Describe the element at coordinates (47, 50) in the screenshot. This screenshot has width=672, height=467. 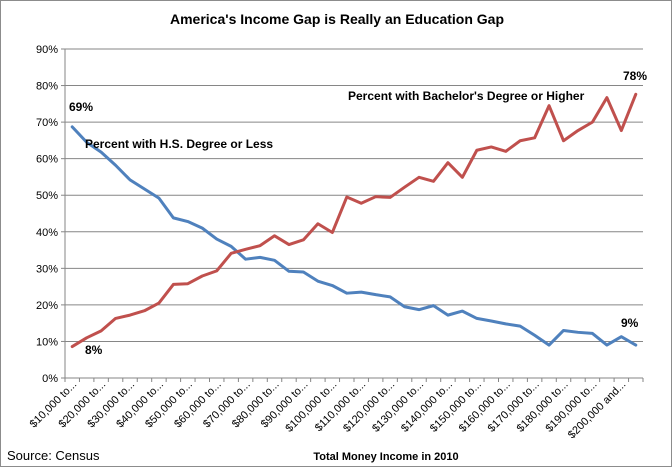
I see `y-tick-label: 90%` at that location.